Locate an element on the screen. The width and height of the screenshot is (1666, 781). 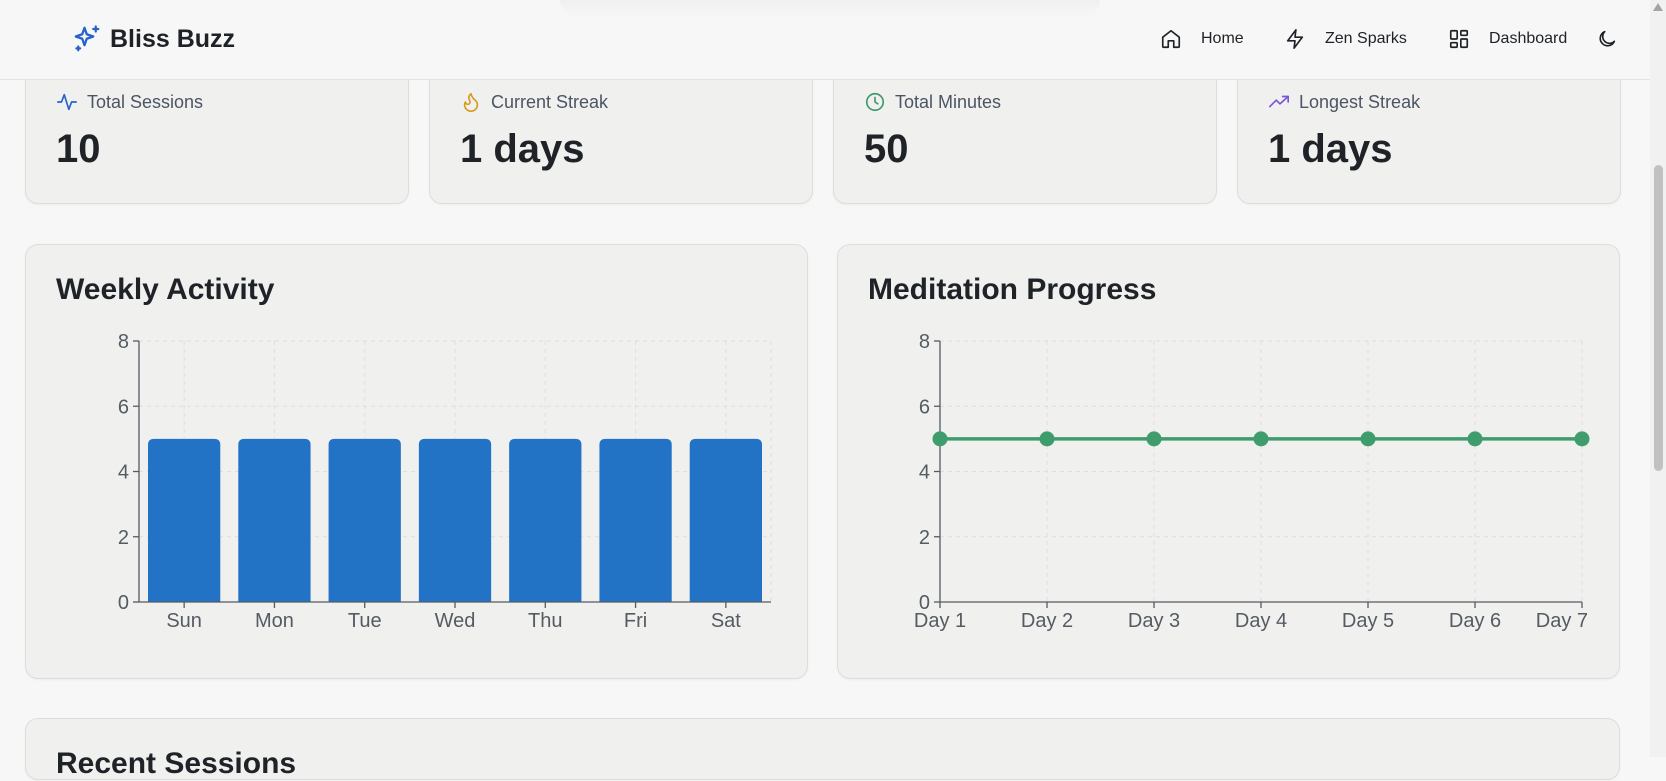
stat-card-total-minutes: Total Minutes 50 is located at coordinates (1025, 132).